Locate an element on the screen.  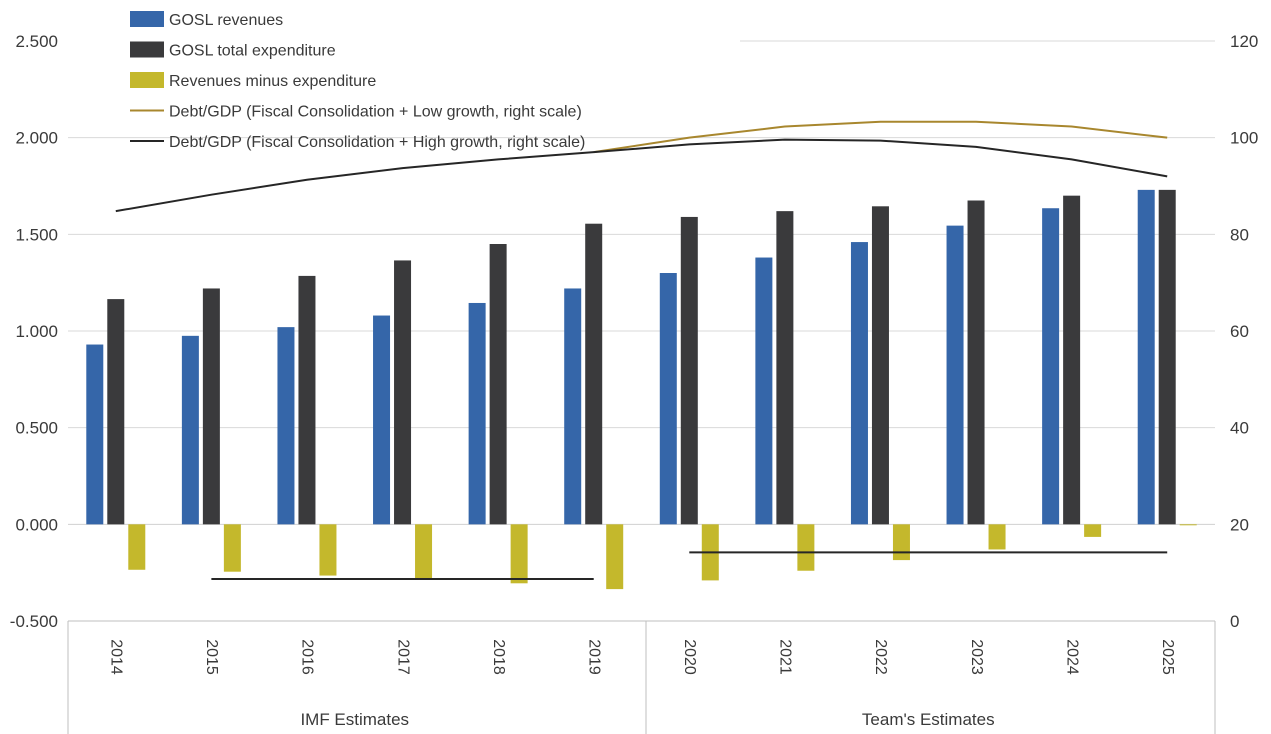
category-label: 2017 is located at coordinates (402, 657).